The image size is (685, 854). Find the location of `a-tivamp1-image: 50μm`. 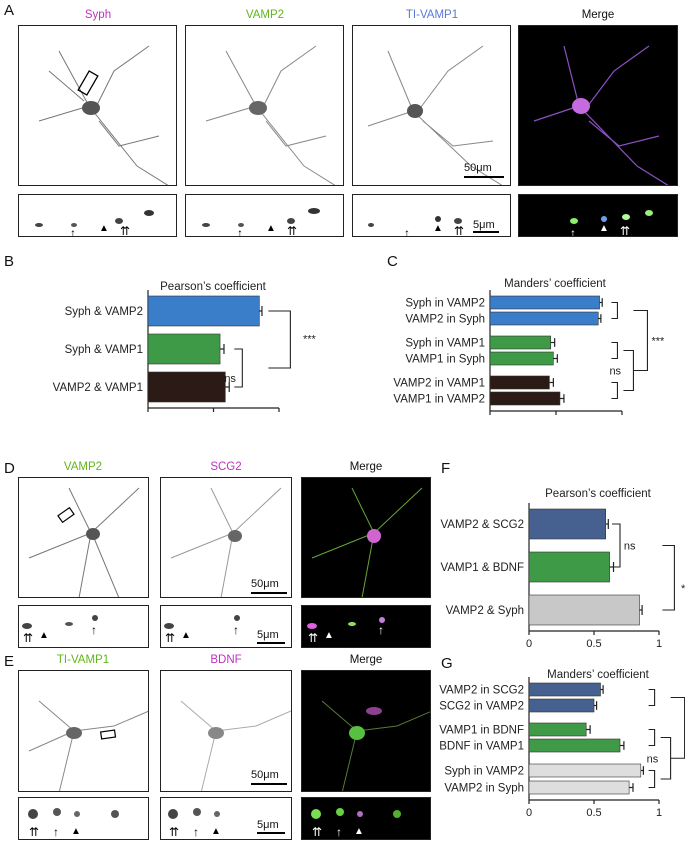

a-tivamp1-image: 50μm is located at coordinates (431, 105).